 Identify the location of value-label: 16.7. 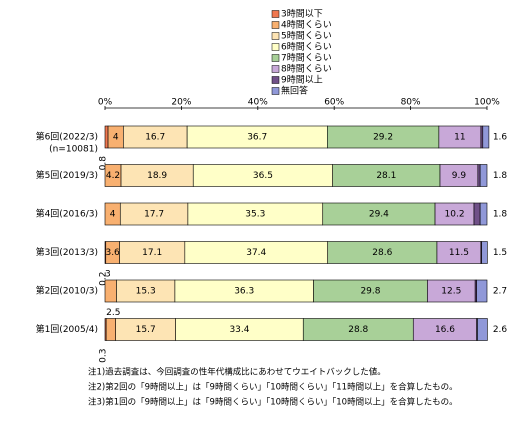
(155, 138).